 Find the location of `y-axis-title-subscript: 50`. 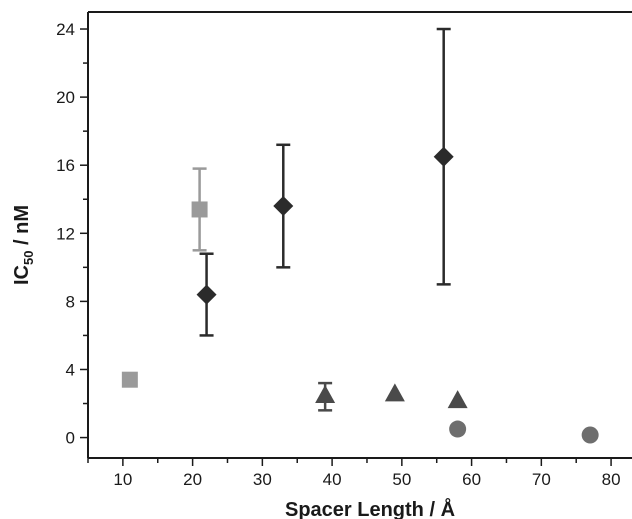

y-axis-title-subscript: 50 is located at coordinates (28, 258).